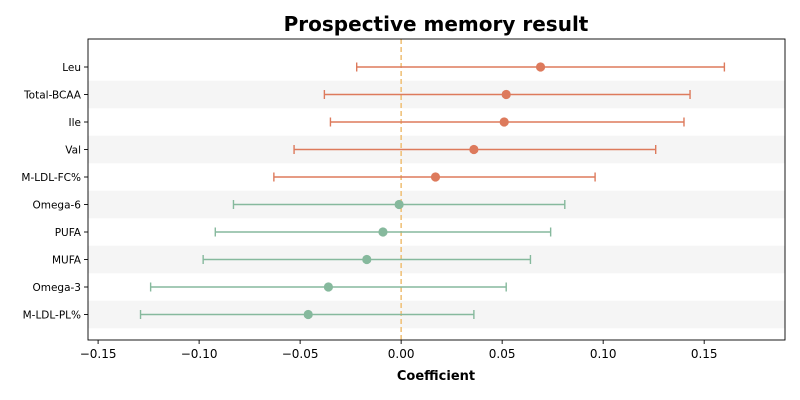  What do you see at coordinates (71, 68) in the screenshot?
I see `y-tick-label: Leu` at bounding box center [71, 68].